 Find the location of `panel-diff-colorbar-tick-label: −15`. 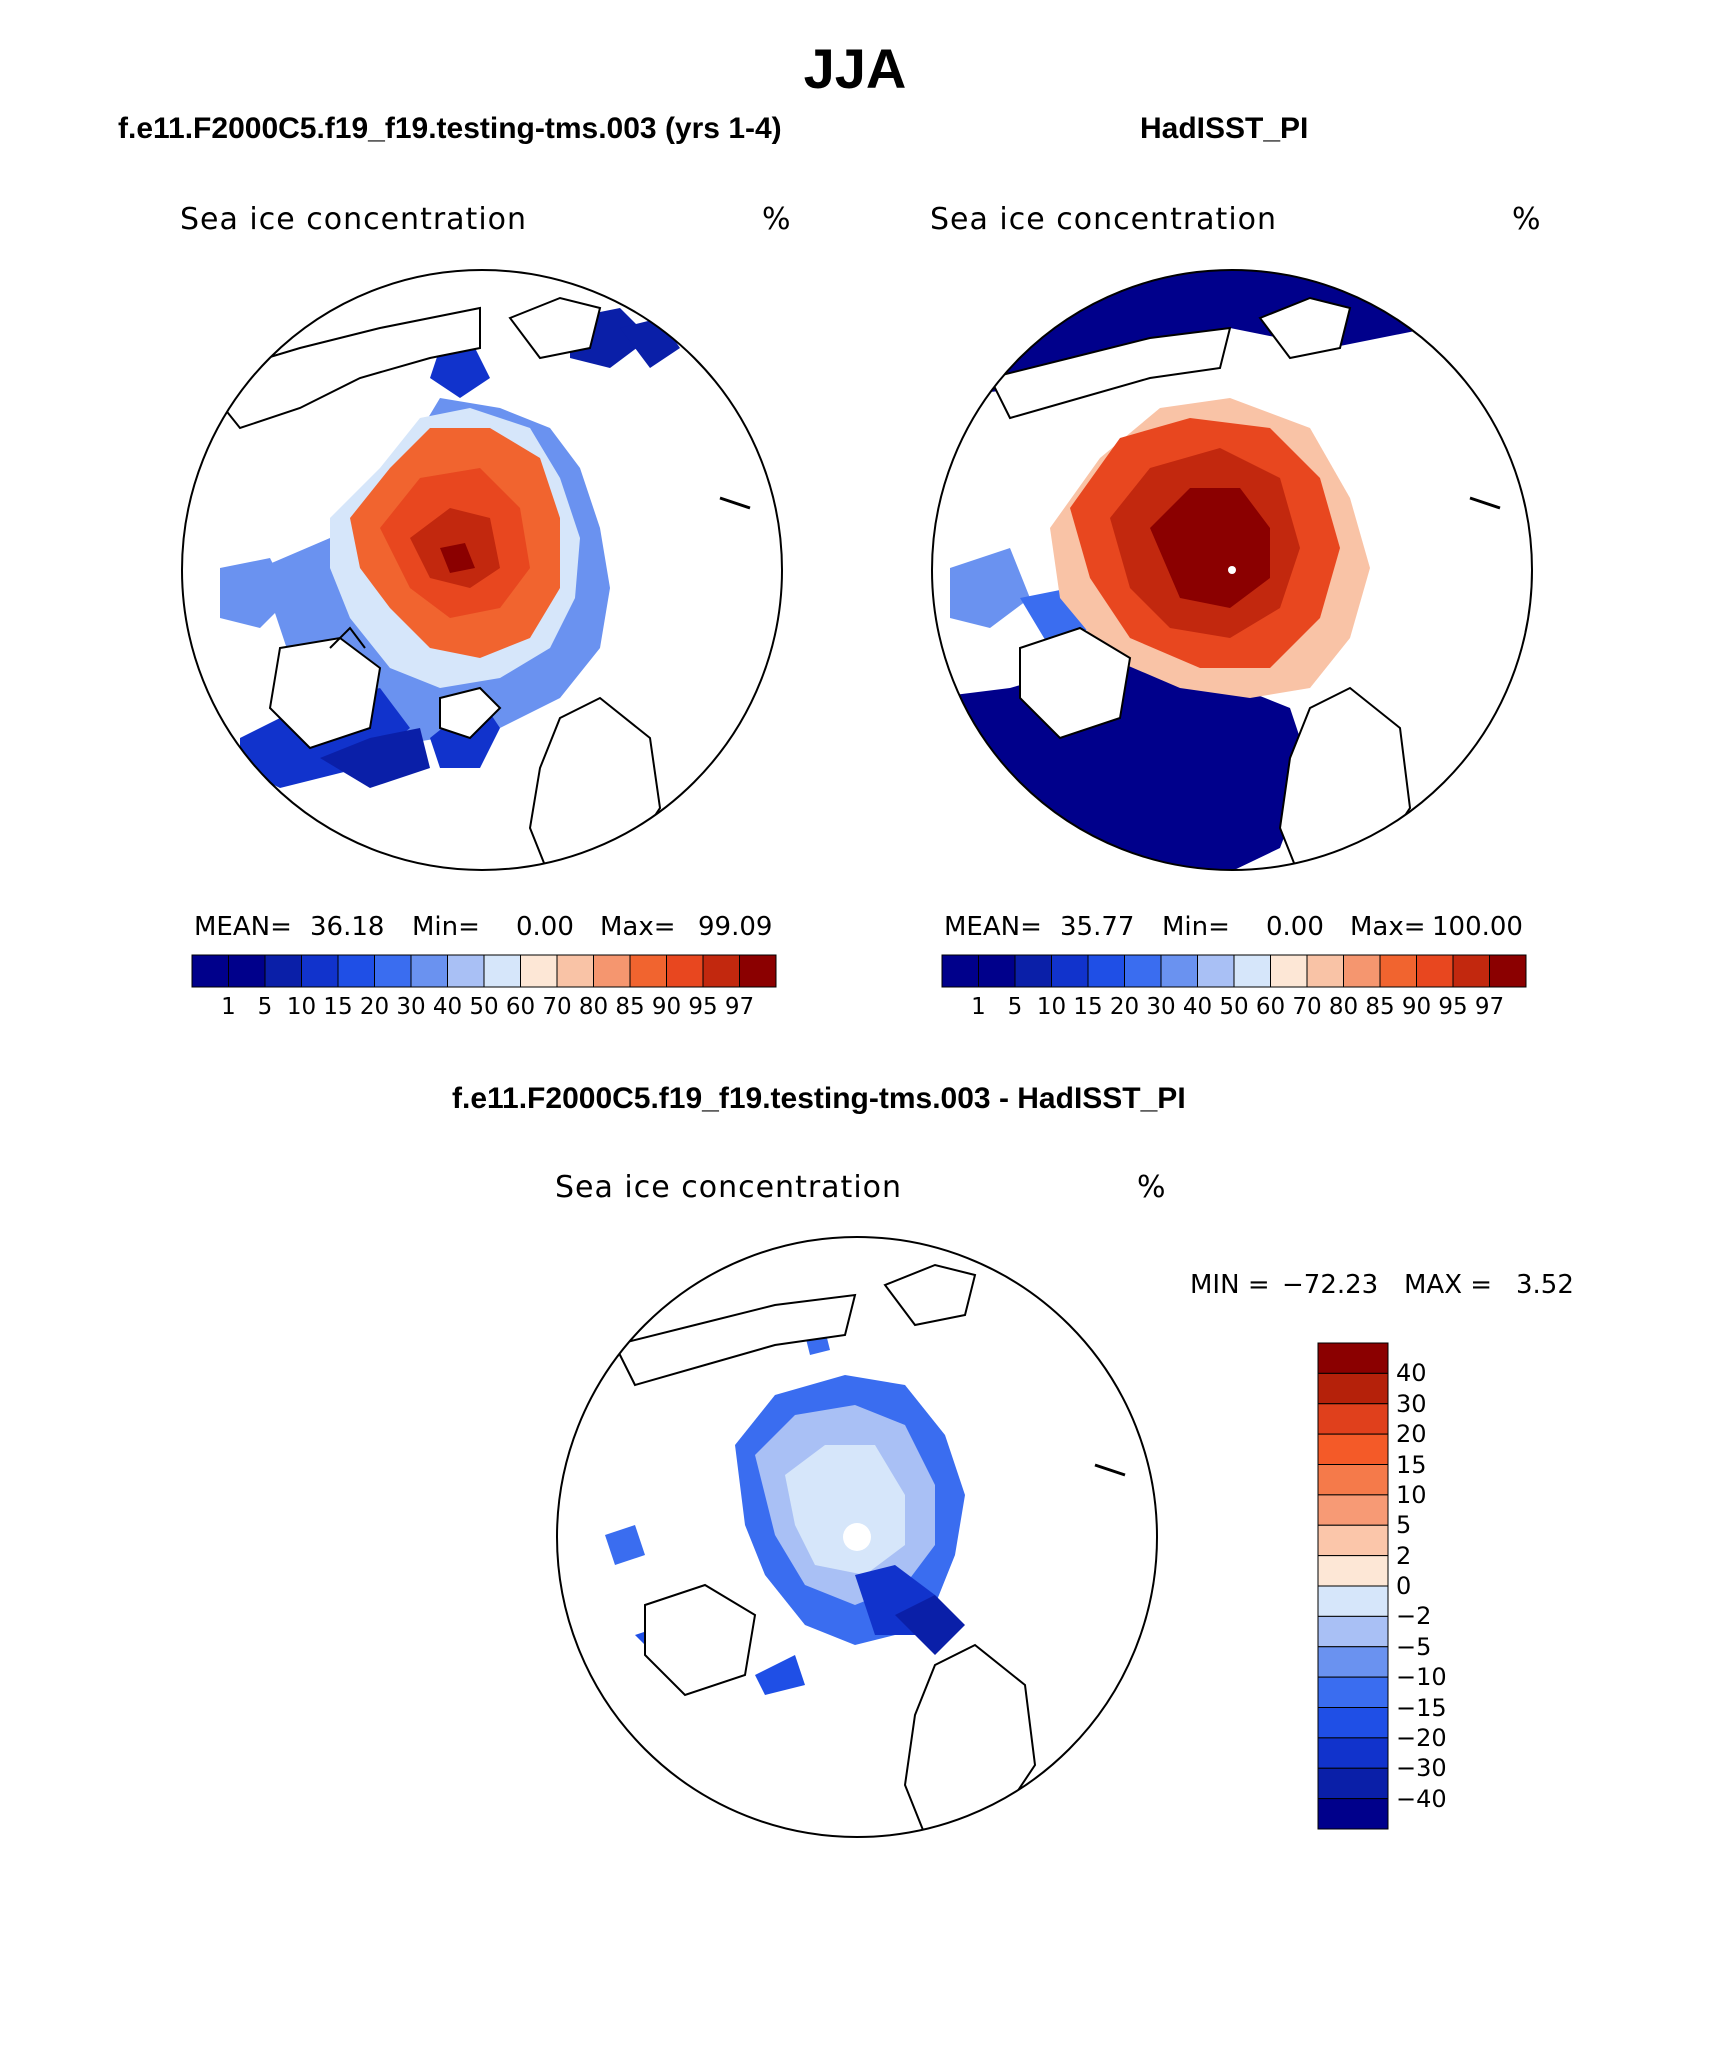

panel-diff-colorbar-tick-label: −15 is located at coordinates (1421, 1707).